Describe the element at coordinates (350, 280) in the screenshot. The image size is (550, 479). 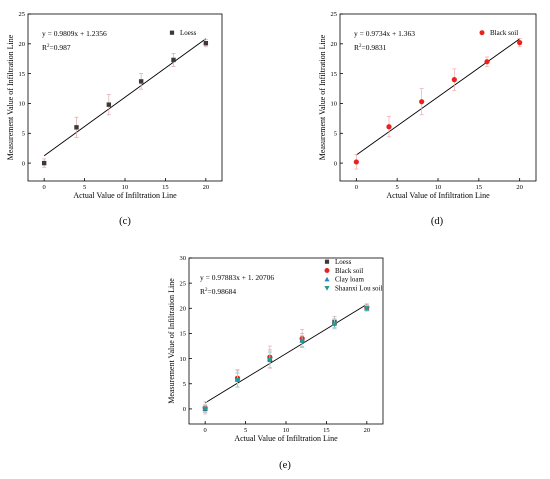
I see `legend-label: Clay loam` at that location.